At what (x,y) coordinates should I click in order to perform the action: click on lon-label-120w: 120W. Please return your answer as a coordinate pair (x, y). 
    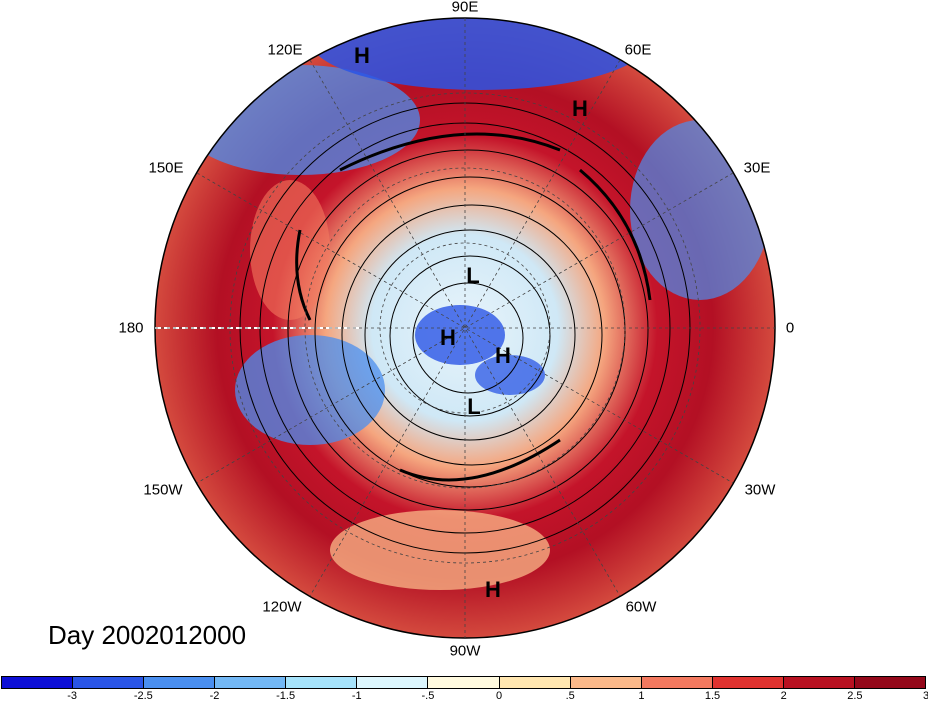
    Looking at the image, I should click on (282, 607).